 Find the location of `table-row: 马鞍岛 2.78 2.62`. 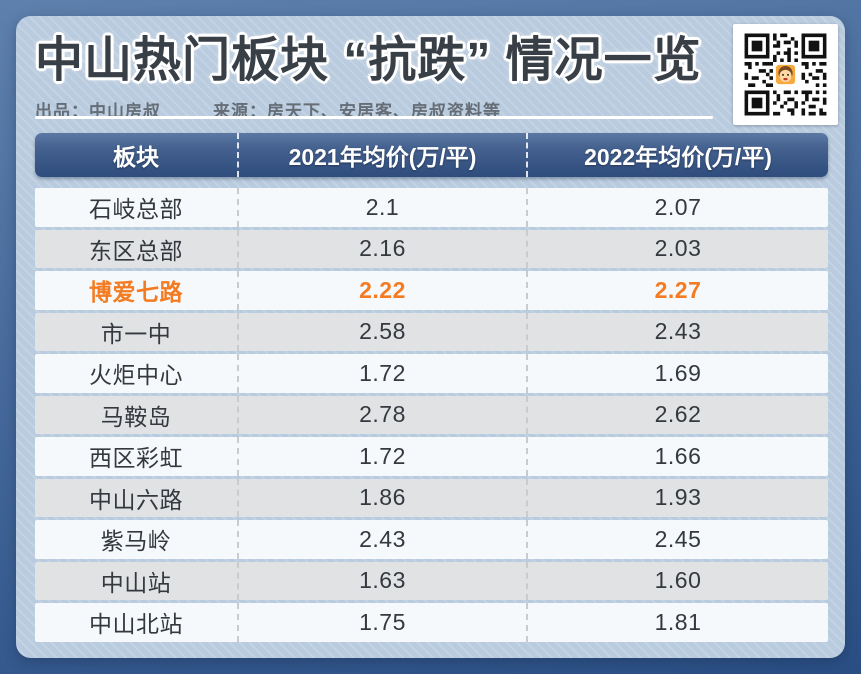

table-row: 马鞍岛 2.78 2.62 is located at coordinates (431, 414).